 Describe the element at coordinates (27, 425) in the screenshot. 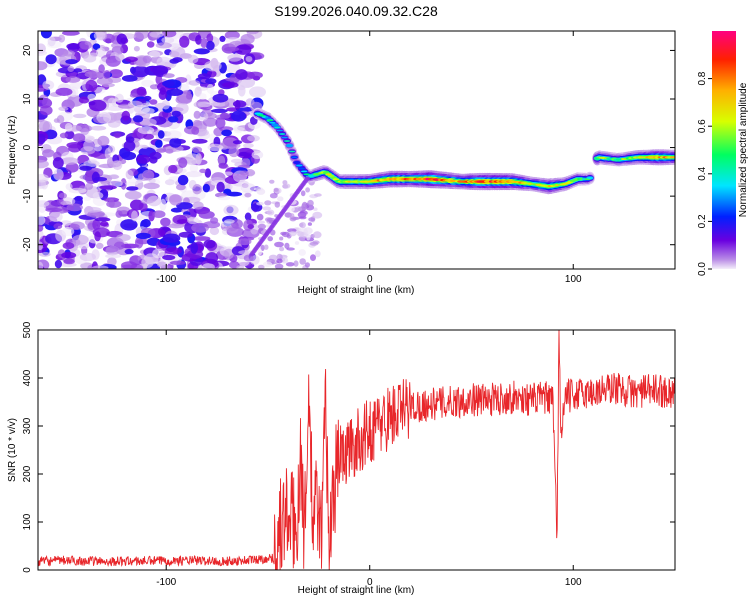

I see `snr-y-tick-label: 300` at that location.